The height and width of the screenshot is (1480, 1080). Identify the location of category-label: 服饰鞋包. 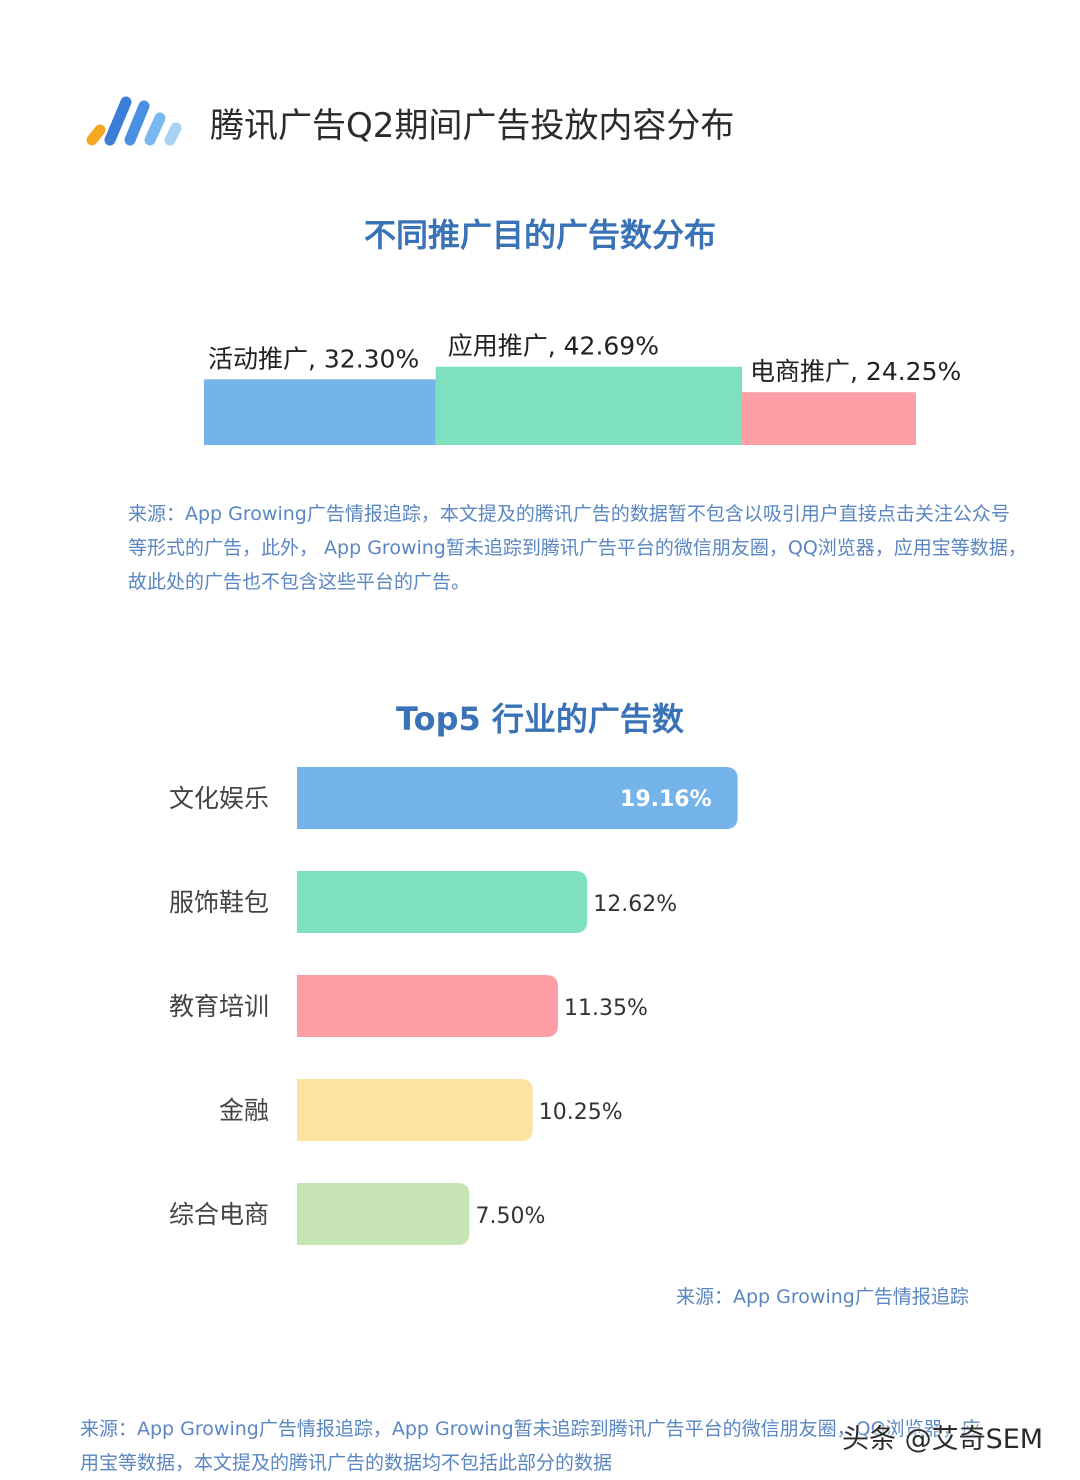
(219, 902).